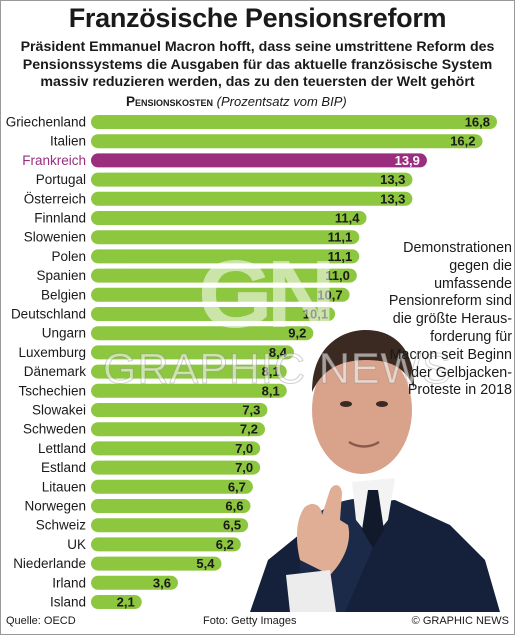  Describe the element at coordinates (63, 294) in the screenshot. I see `tick-label-belgien: Belgien` at that location.